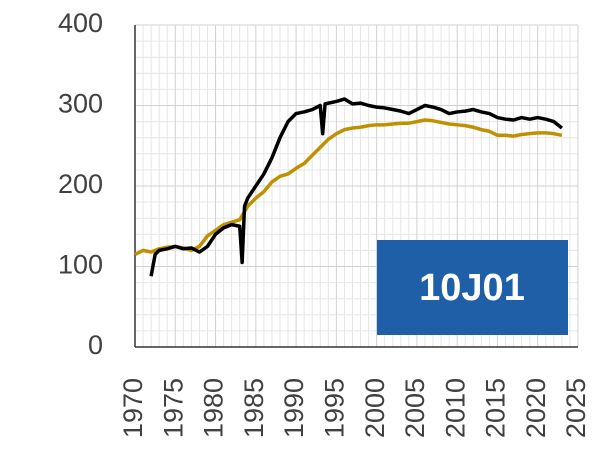  I want to click on x-tick-label: 2010, so click(455, 408).